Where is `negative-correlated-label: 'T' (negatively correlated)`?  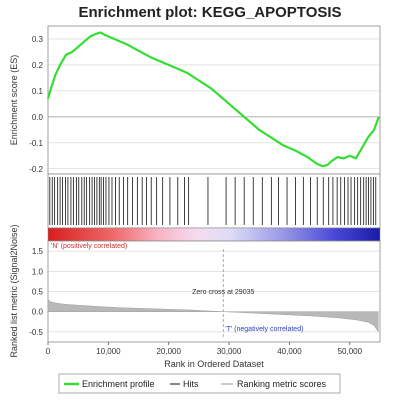
negative-correlated-label: 'T' (negatively correlated) is located at coordinates (264, 329).